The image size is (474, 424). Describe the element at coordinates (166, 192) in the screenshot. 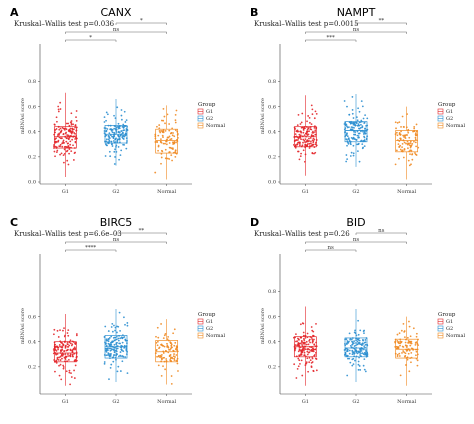

I see `x-tick-label: Normal` at that location.